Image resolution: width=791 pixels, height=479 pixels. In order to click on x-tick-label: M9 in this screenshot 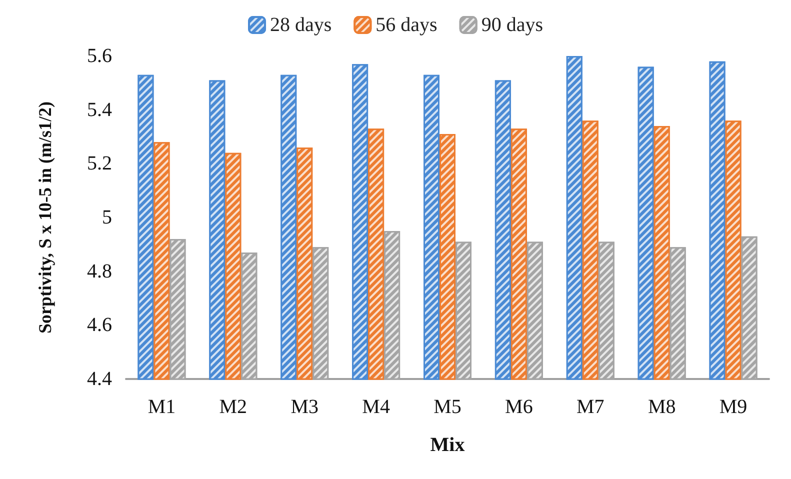, I will do `click(733, 407)`.